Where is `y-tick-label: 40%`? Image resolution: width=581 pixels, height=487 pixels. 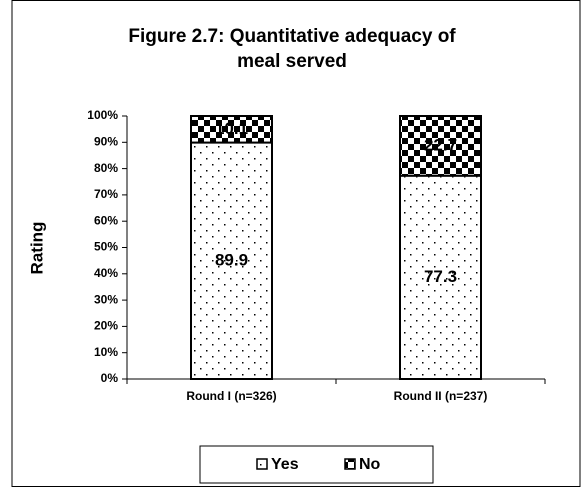 y-tick-label: 40% is located at coordinates (106, 273).